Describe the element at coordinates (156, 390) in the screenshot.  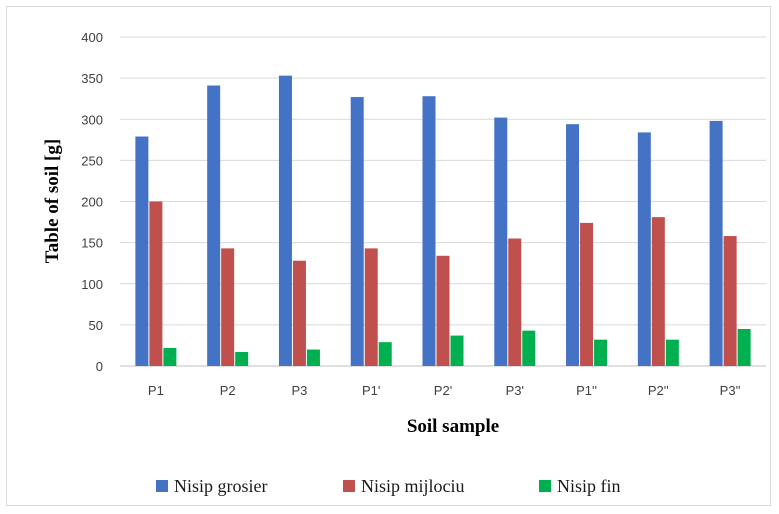
I see `x-tick-label: P1` at that location.